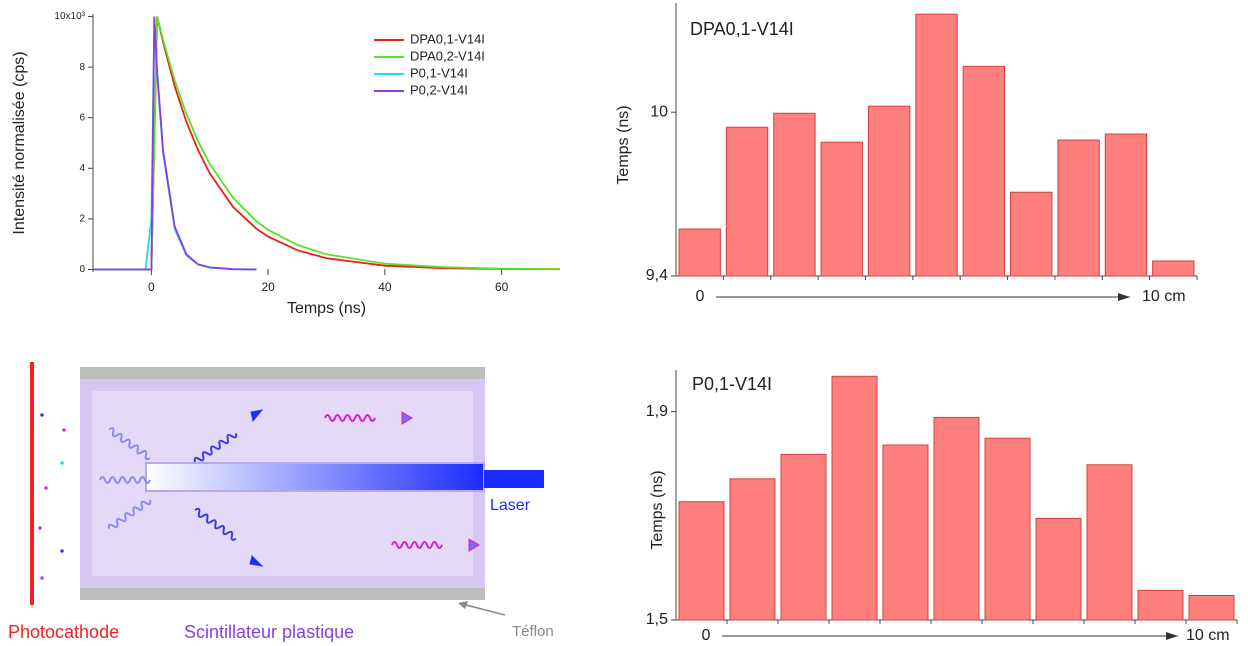  I want to click on teflon-top, so click(282, 373).